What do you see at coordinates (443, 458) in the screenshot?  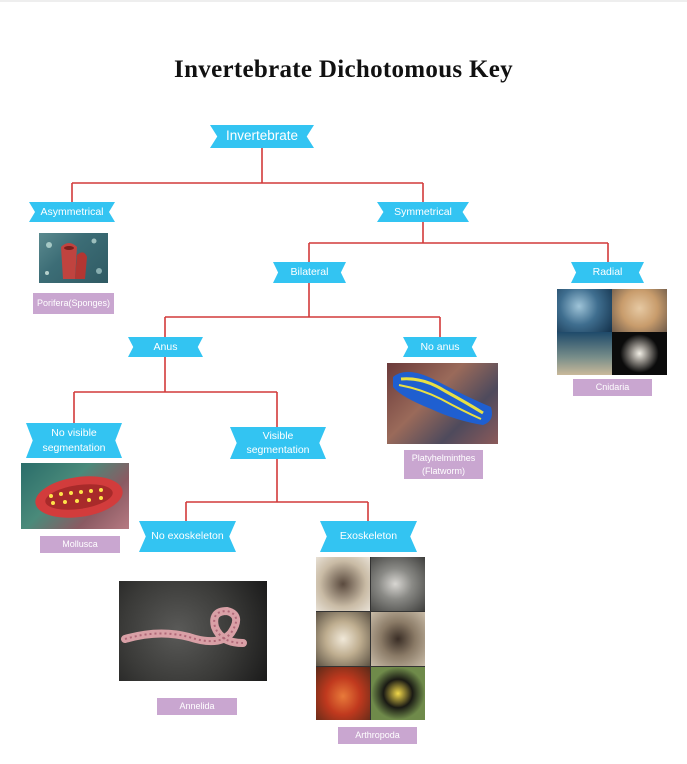 I see `leaf-platyhelminthes-line1: Platyhelminthes` at bounding box center [443, 458].